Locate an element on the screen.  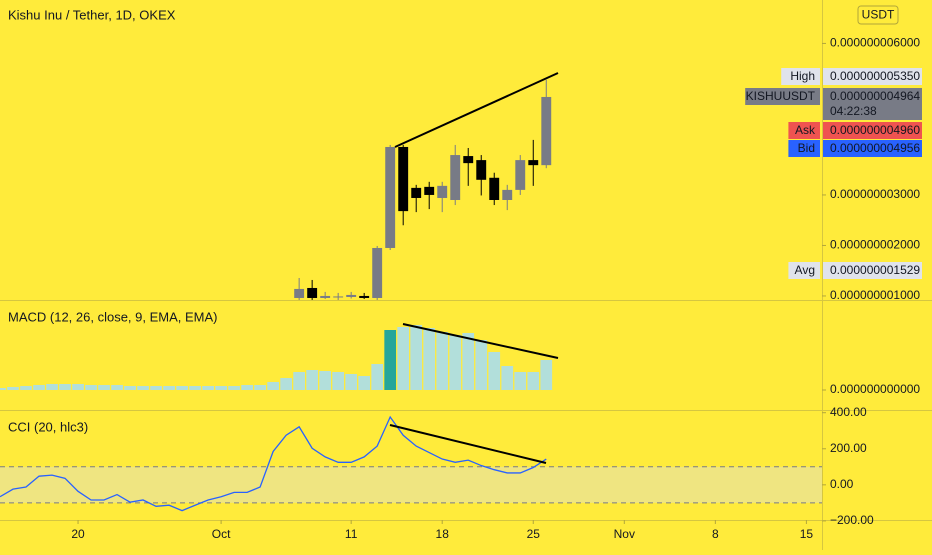
y-tick-label: 0.000000002000 is located at coordinates (875, 245).